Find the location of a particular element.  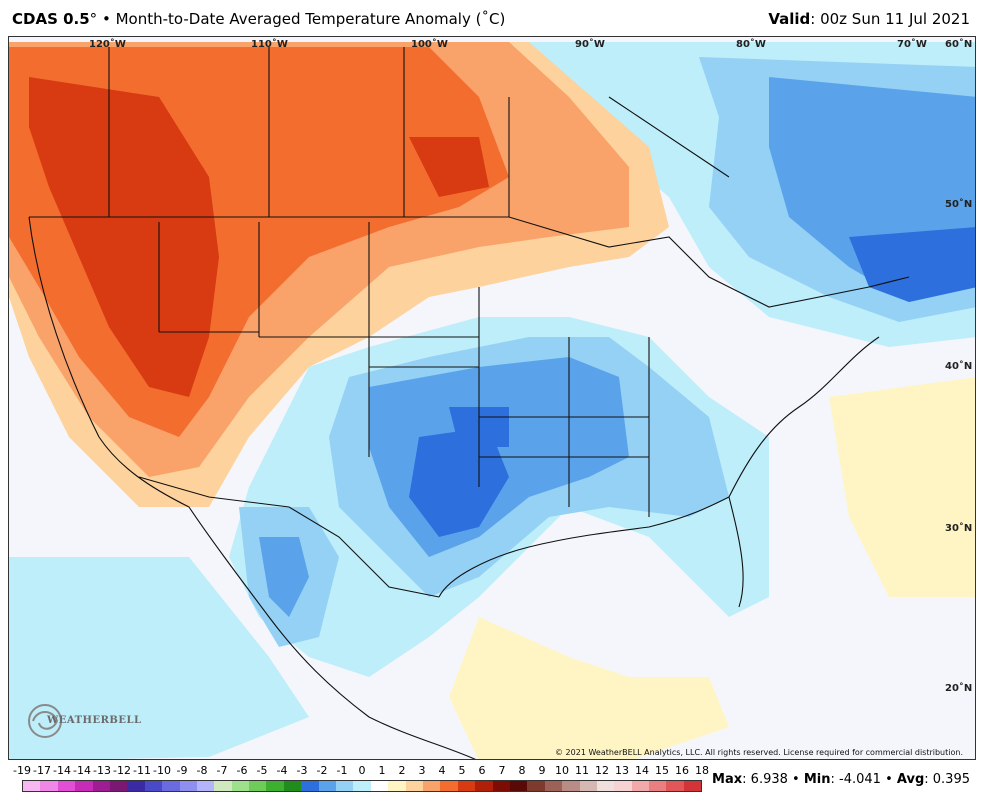

legend-tick-label: 1 is located at coordinates (382, 770).